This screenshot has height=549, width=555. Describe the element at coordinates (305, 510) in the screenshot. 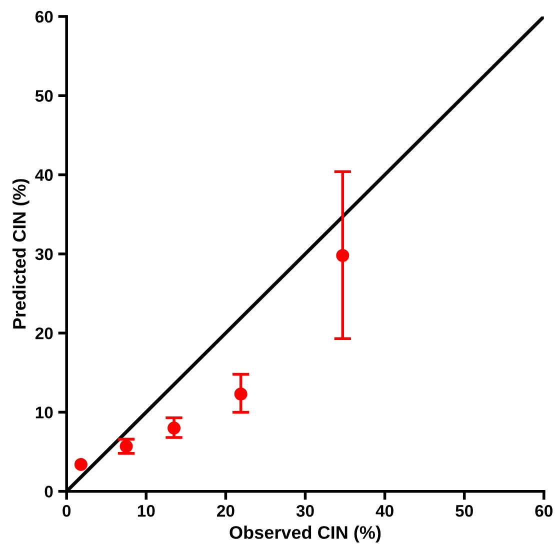

I see `x-tick-label: 30` at that location.